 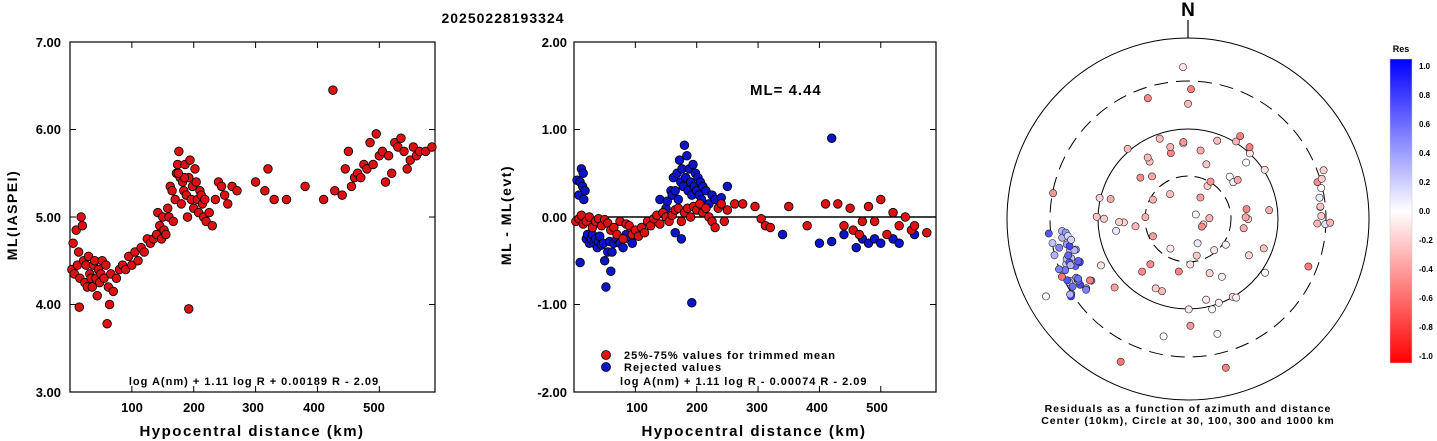 What do you see at coordinates (554, 217) in the screenshot?
I see `panel2-y-tick-label: 0.00` at bounding box center [554, 217].